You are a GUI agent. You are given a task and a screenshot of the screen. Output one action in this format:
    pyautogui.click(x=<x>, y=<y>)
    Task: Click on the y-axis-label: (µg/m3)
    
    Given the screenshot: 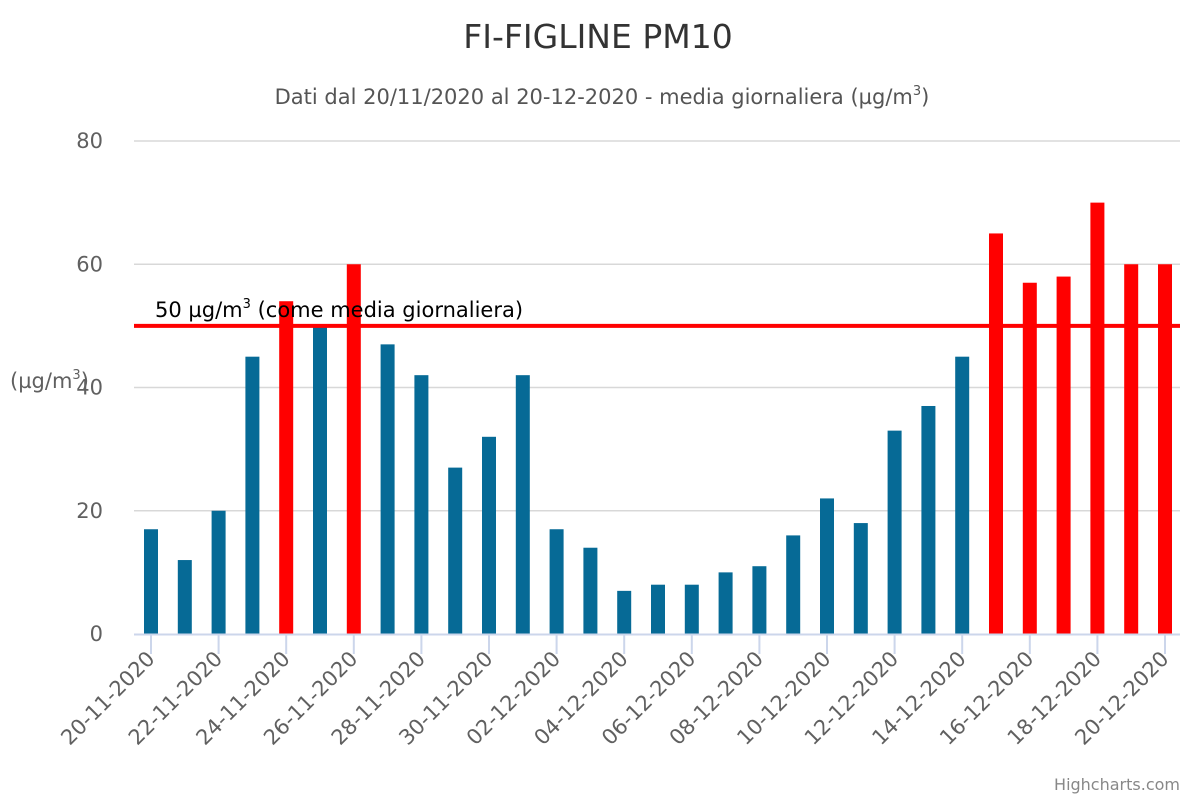 What is the action you would take?
    pyautogui.click(x=49, y=380)
    